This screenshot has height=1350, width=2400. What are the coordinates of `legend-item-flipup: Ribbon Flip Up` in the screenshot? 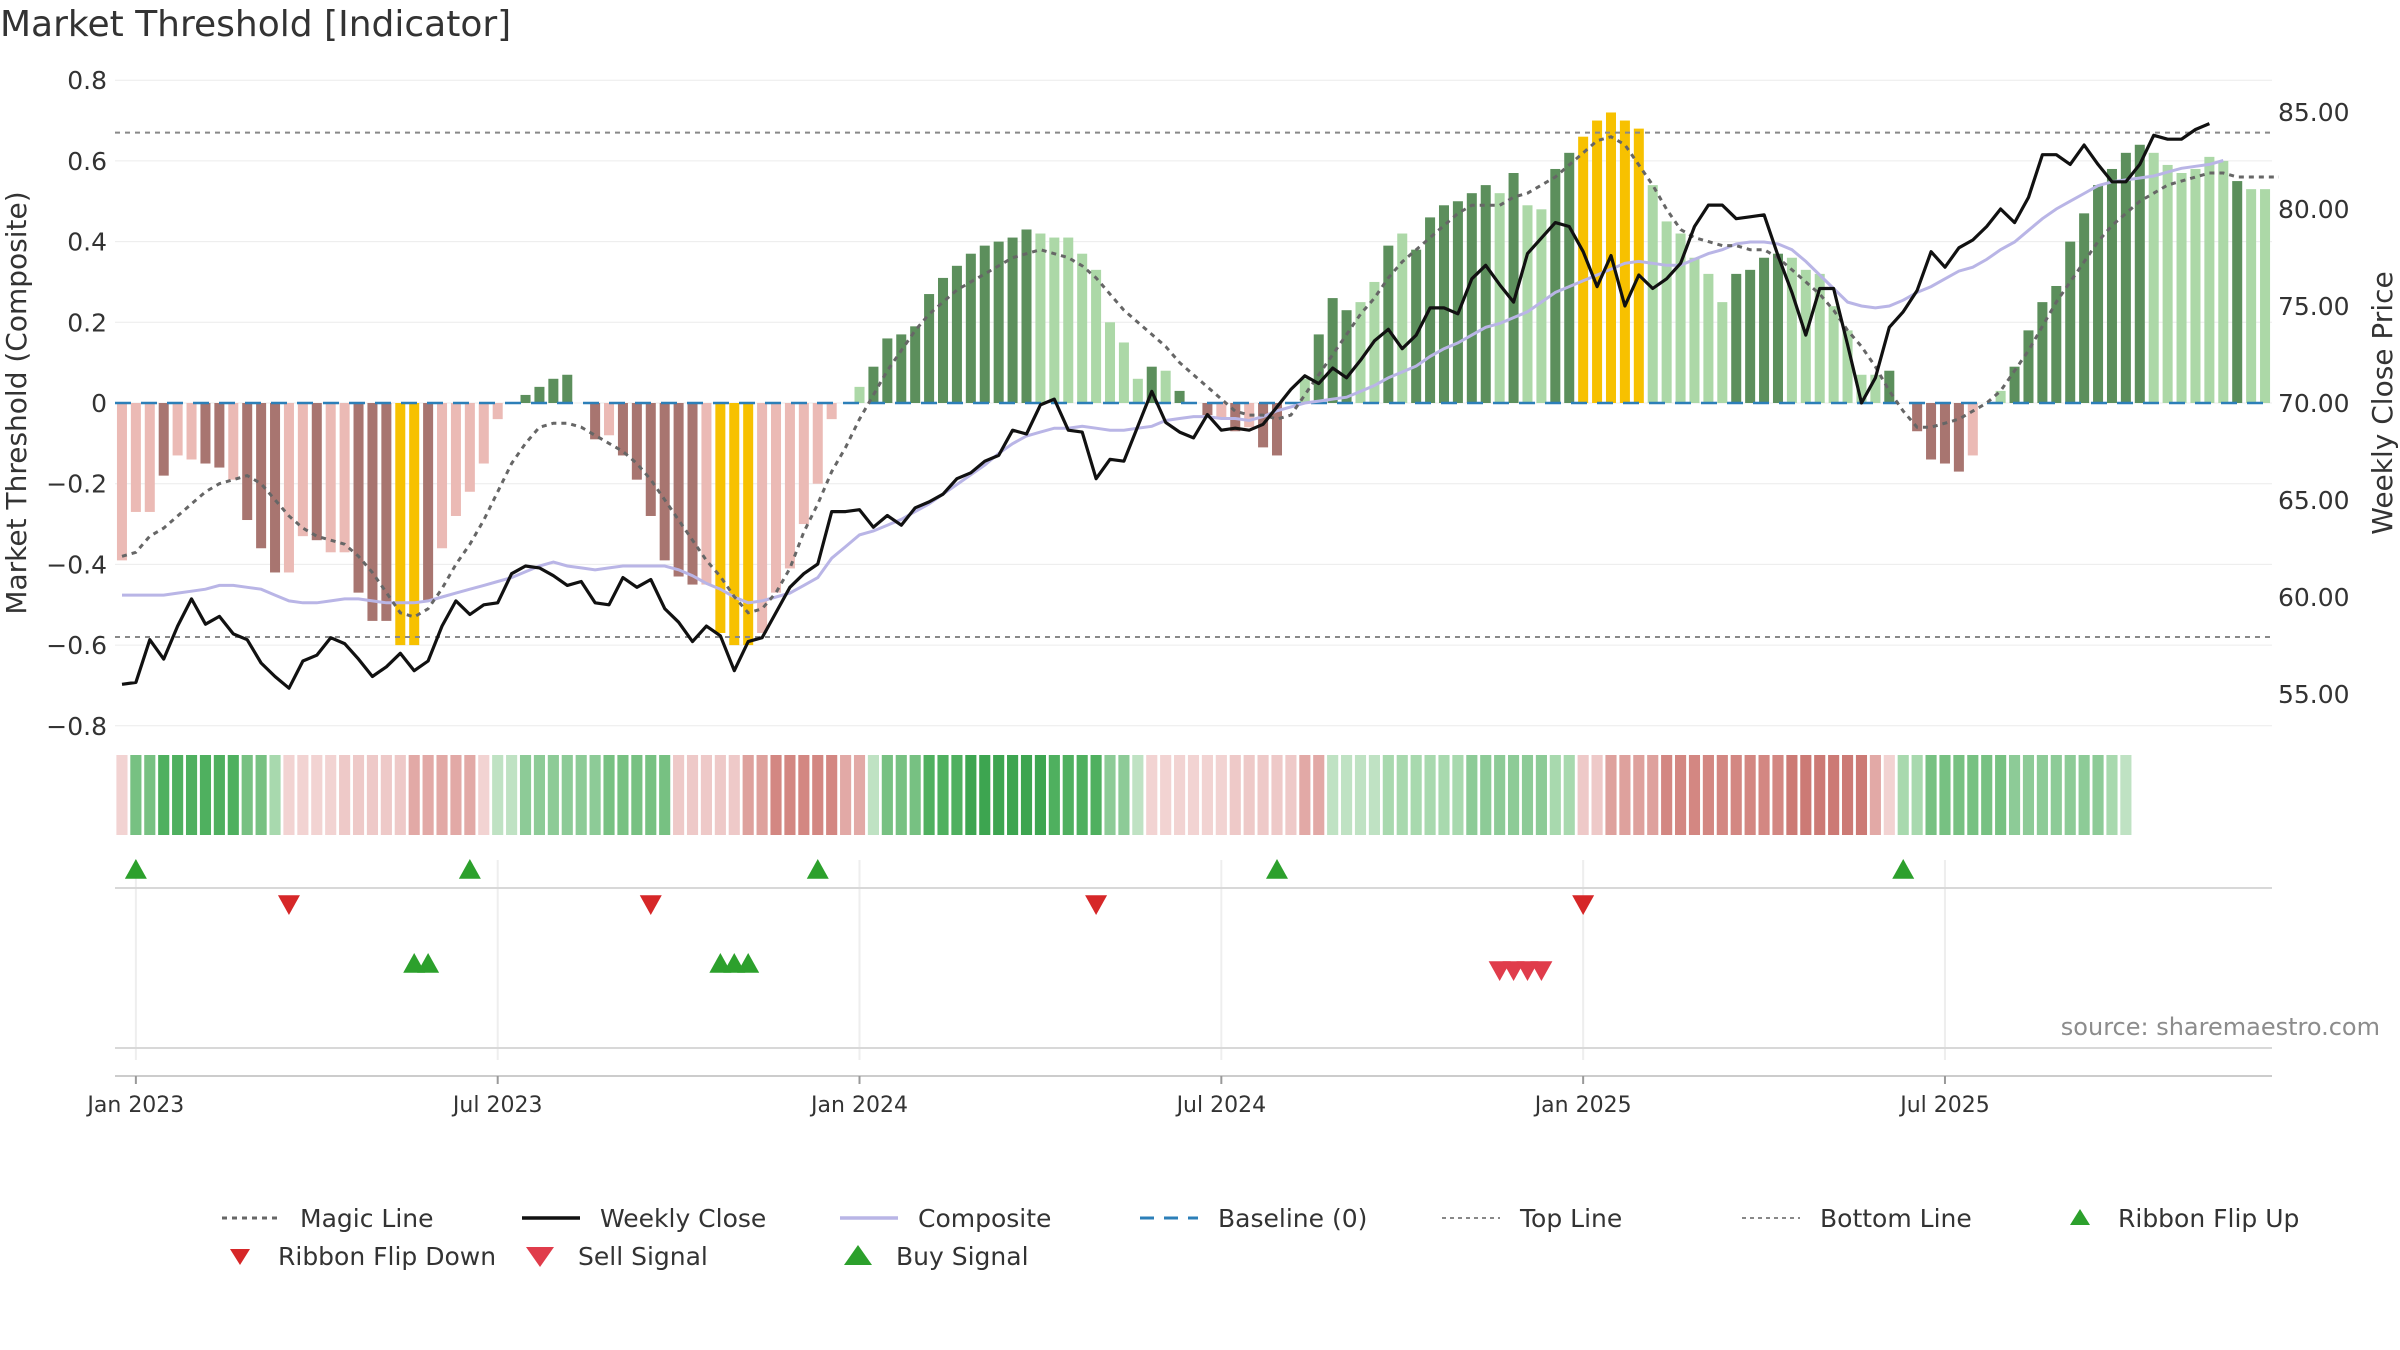 It's located at (2179, 1218).